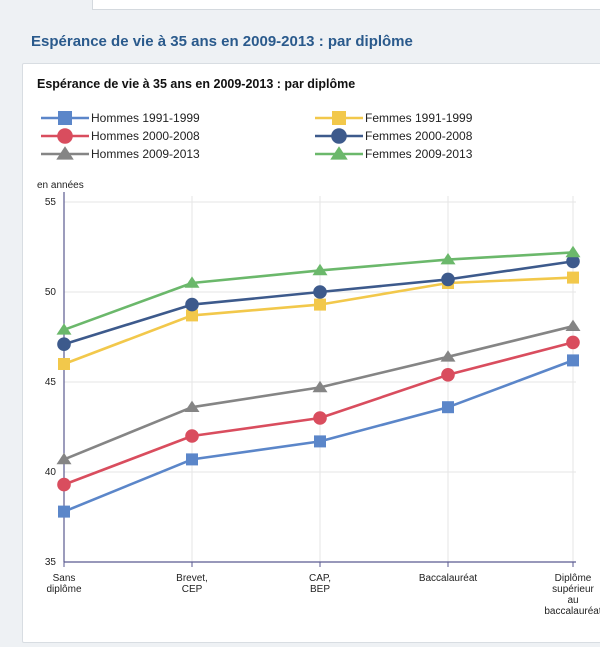 The height and width of the screenshot is (647, 600). Describe the element at coordinates (448, 578) in the screenshot. I see `x-tick-label: Baccalauréat` at that location.